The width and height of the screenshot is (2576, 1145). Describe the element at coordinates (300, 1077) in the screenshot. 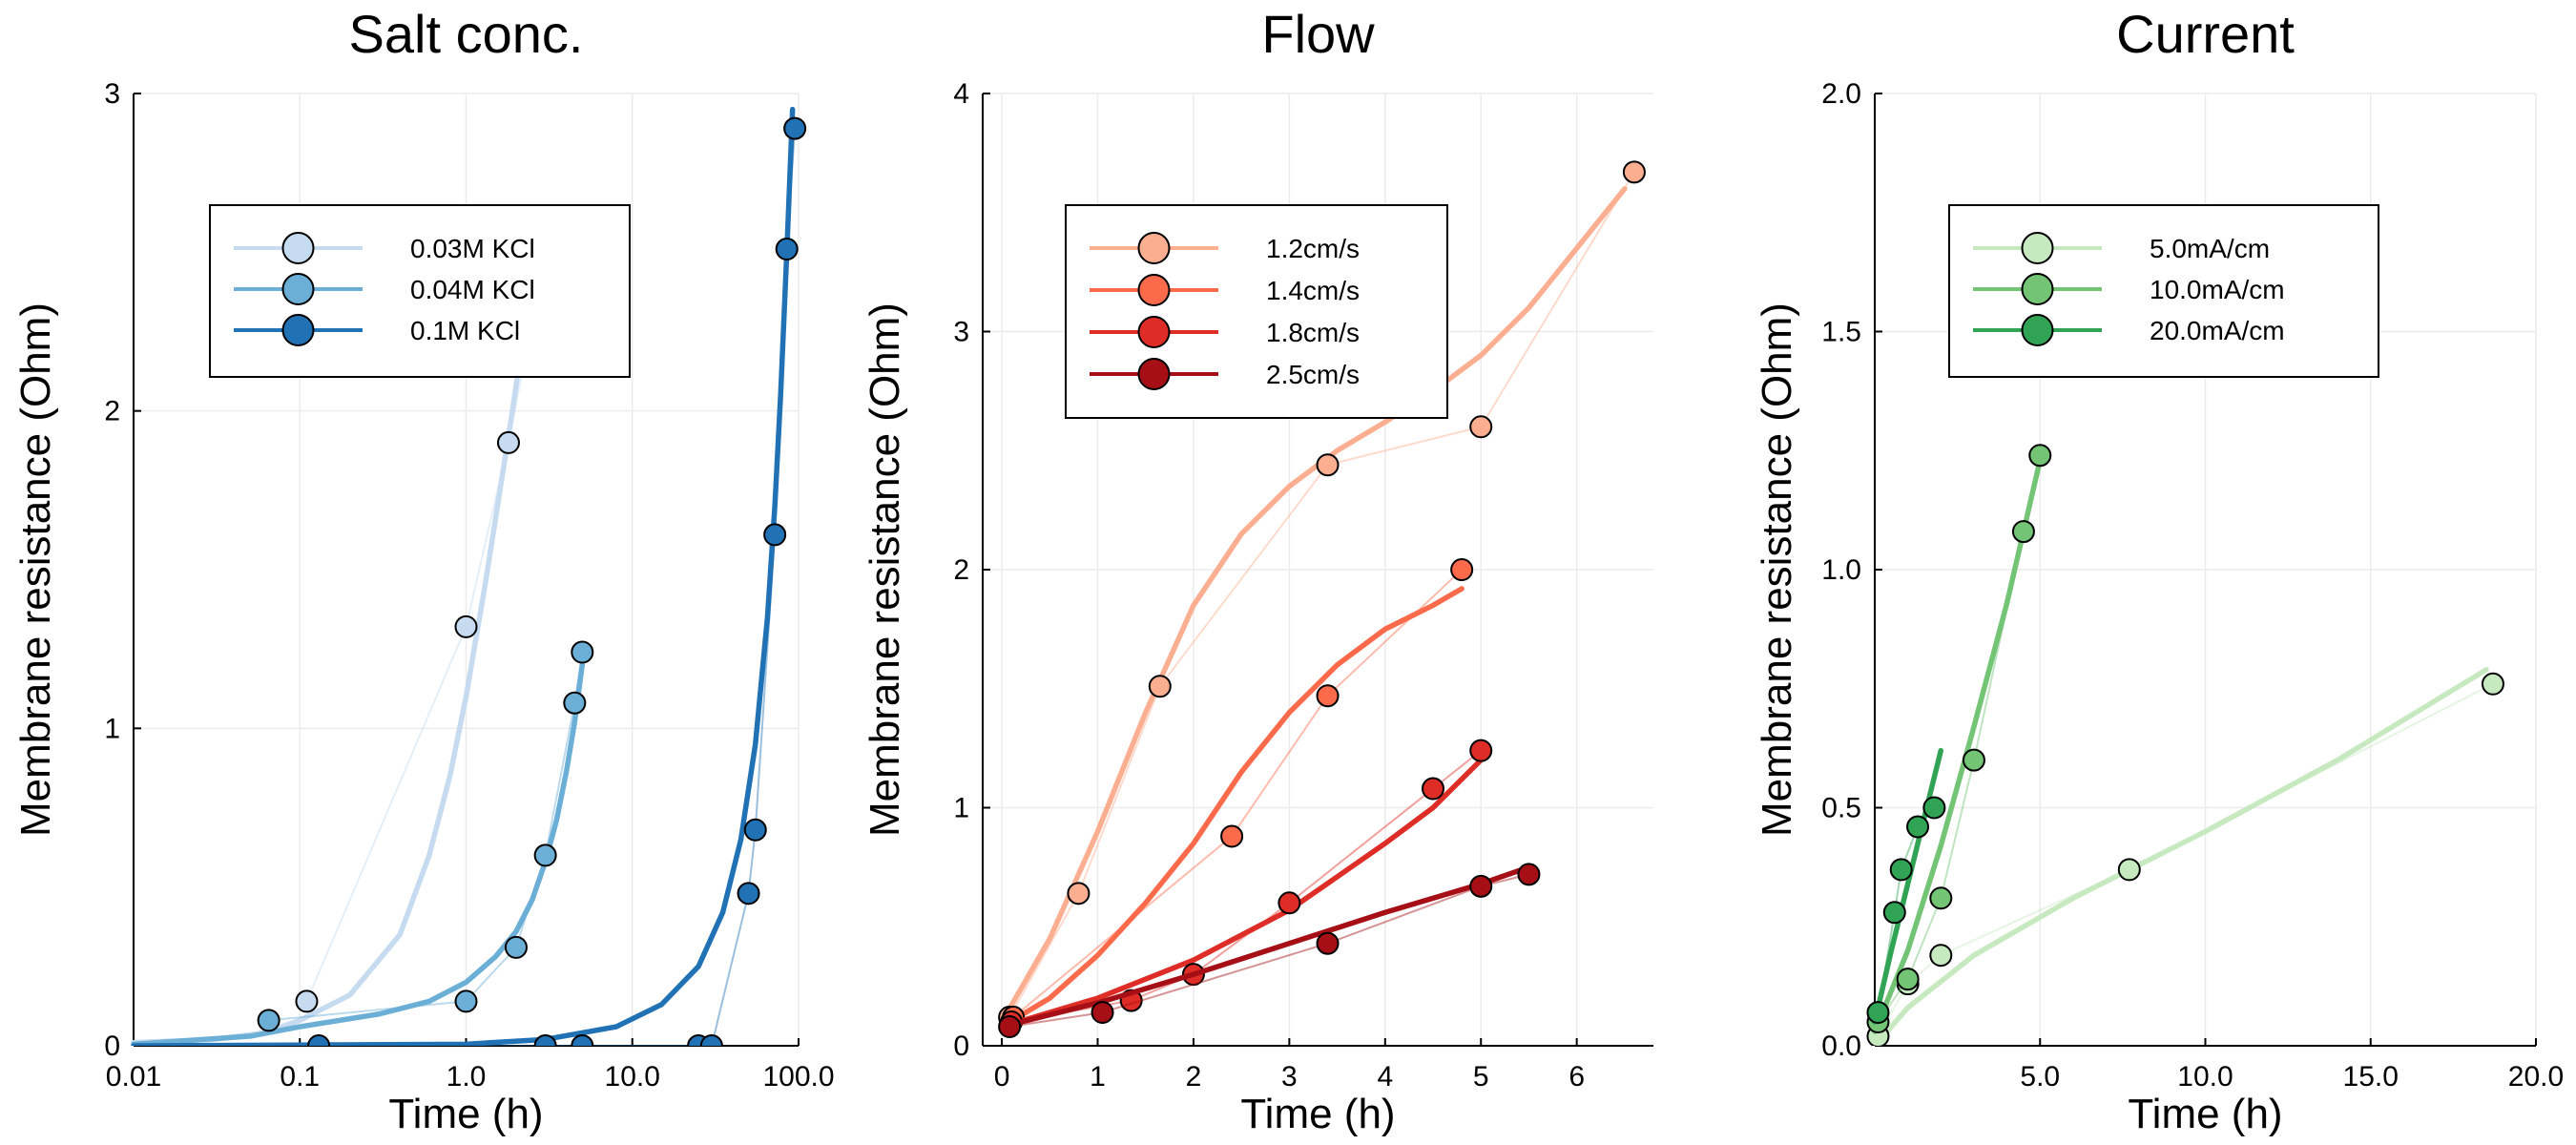

I see `x-tick-label: 0.1` at that location.